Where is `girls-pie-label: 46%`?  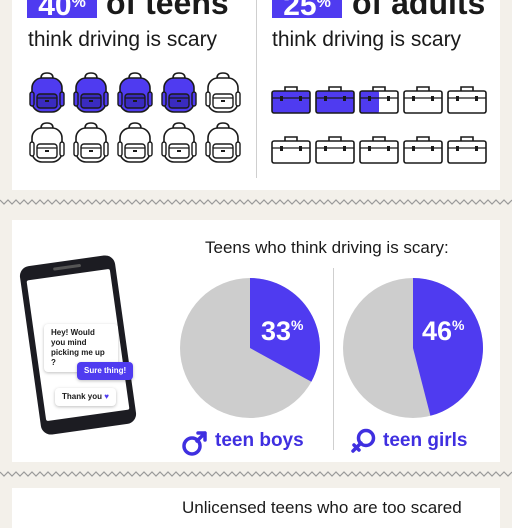
girls-pie-label: 46% is located at coordinates (443, 331).